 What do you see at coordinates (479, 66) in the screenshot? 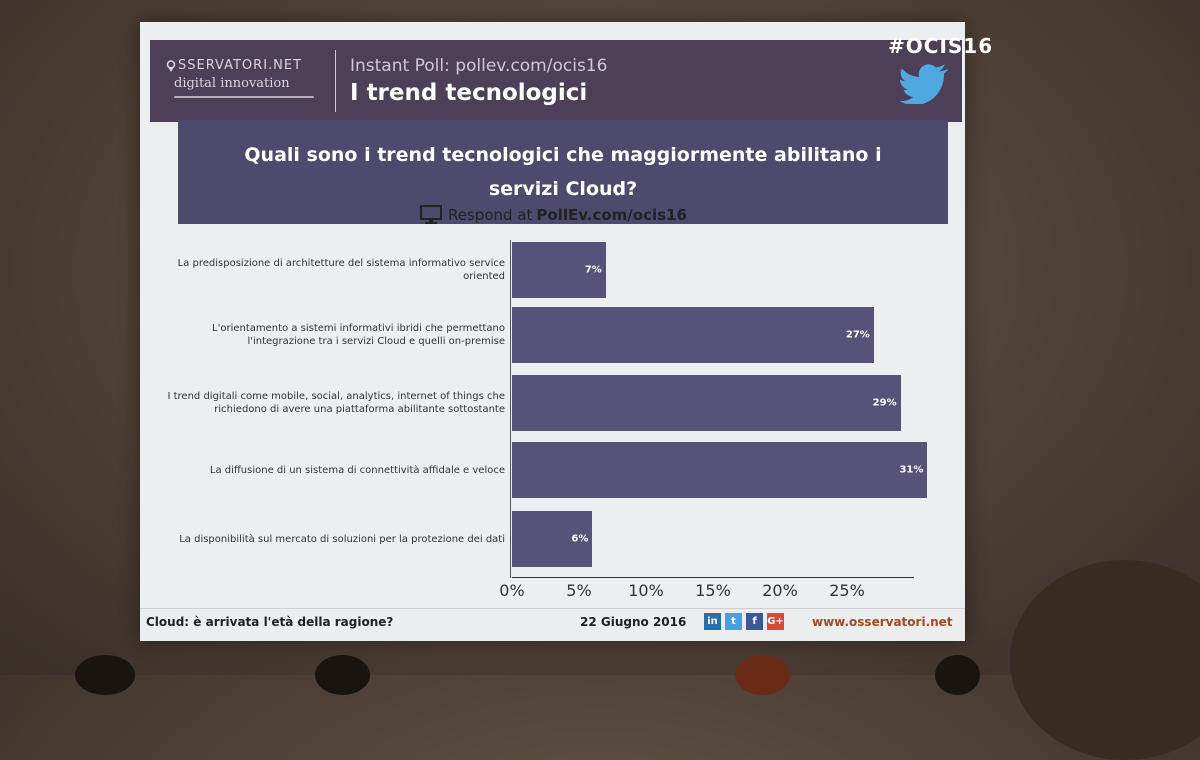
I see `slide-subtitle: Instant Poll: pollev.com/ocis16` at bounding box center [479, 66].